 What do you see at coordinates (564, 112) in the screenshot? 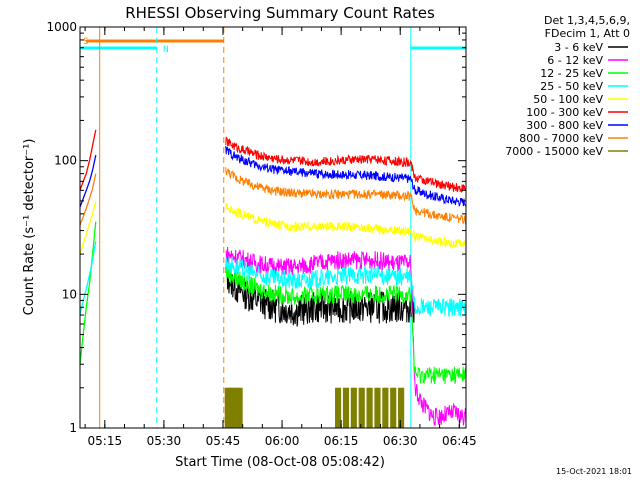
I see `legend-label: 100 - 300 keV` at bounding box center [564, 112].